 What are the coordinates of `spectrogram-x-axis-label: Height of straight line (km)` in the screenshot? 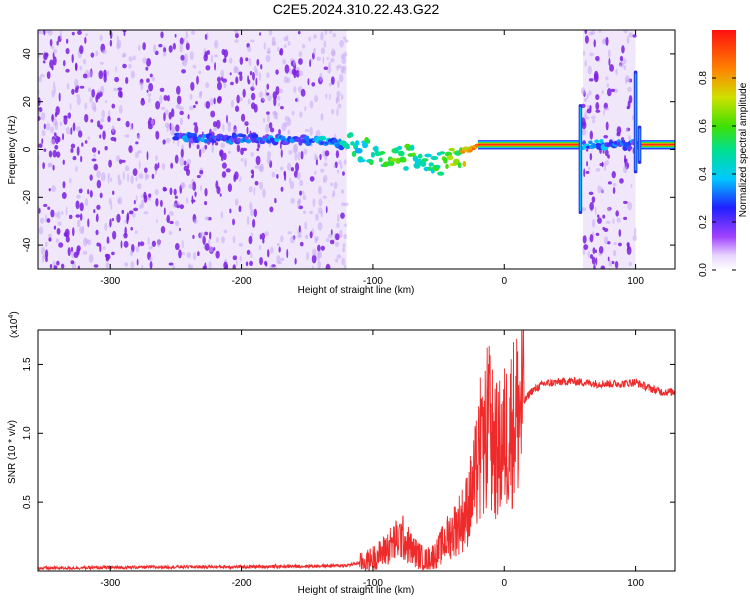 It's located at (356, 290).